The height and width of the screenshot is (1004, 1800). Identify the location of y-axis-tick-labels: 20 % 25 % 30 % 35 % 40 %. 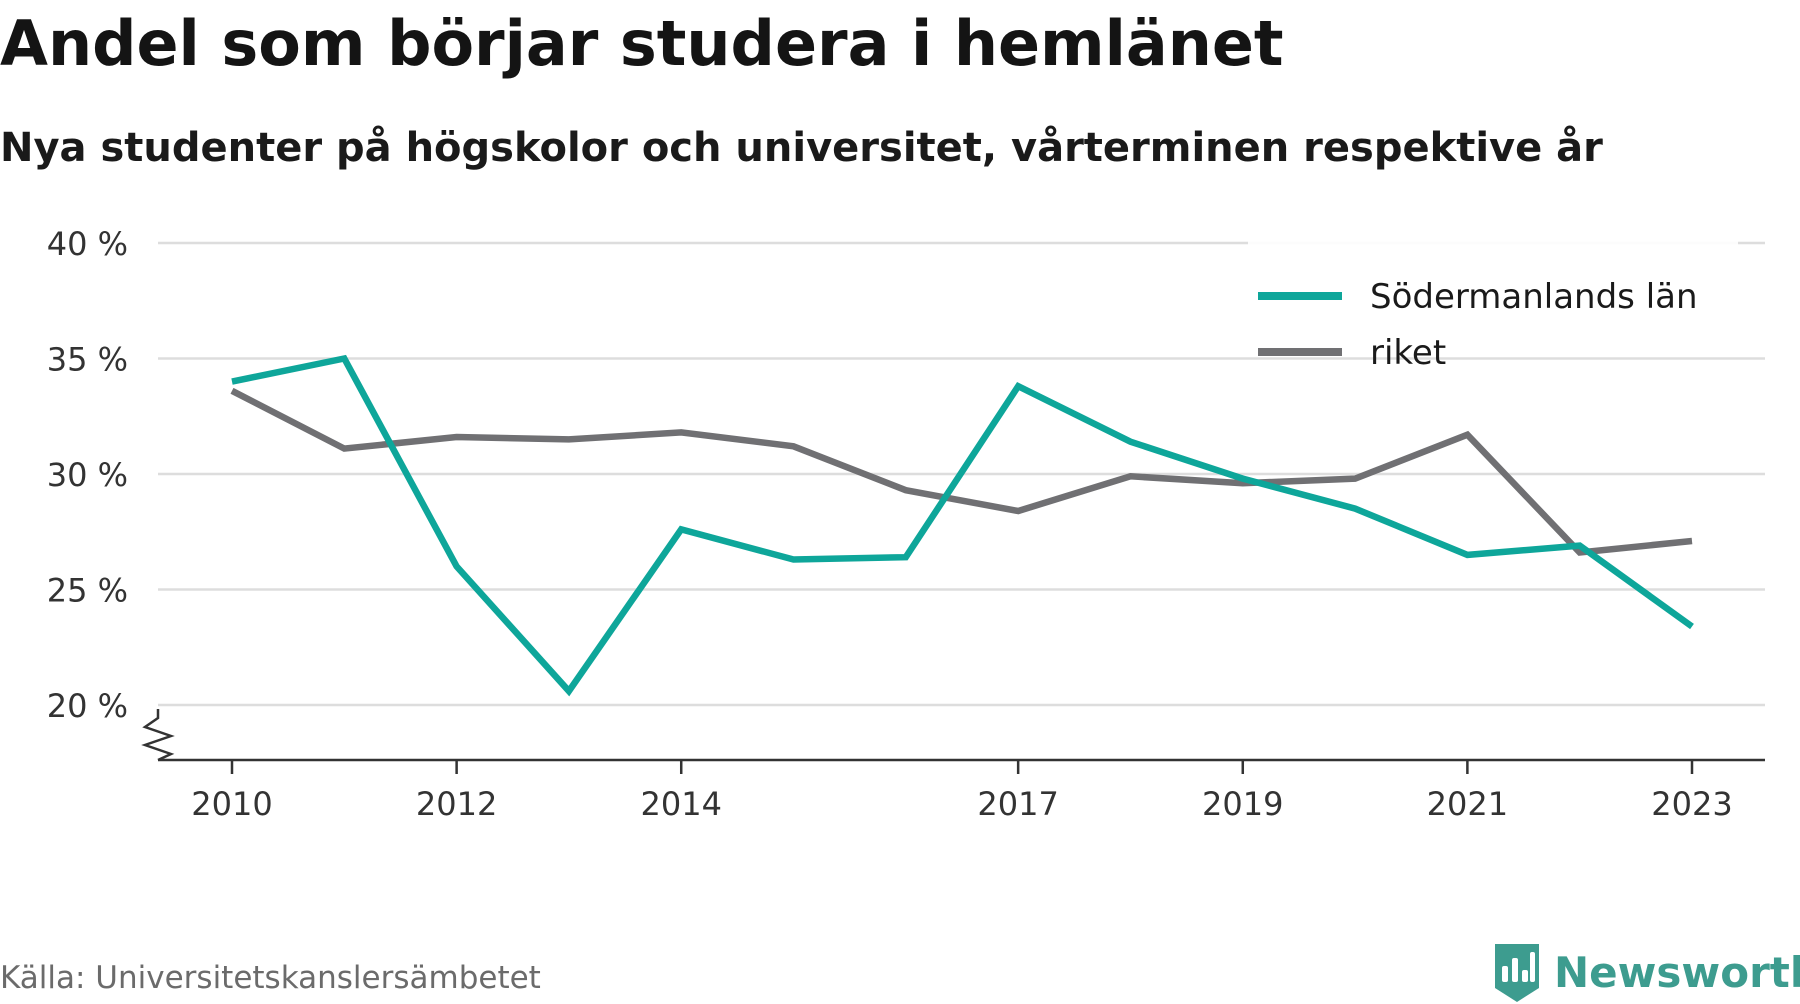
(87, 475).